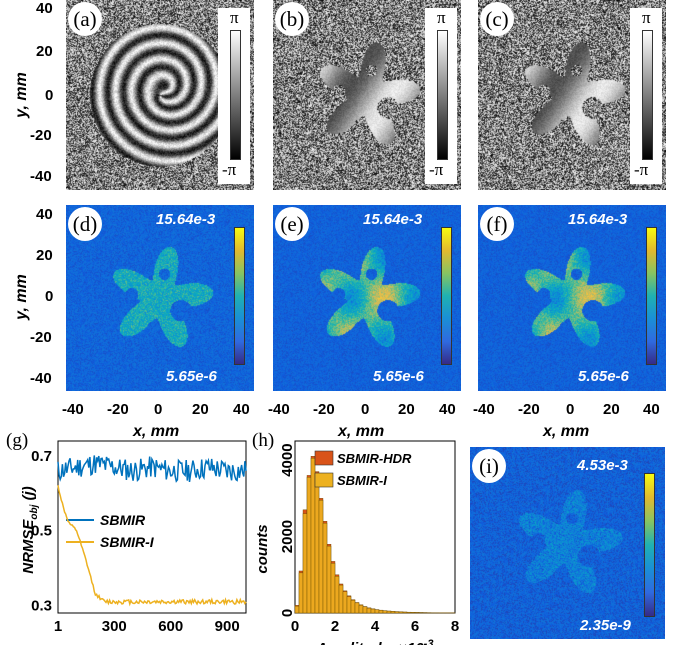  I want to click on x-tick: 0, so click(295, 626).